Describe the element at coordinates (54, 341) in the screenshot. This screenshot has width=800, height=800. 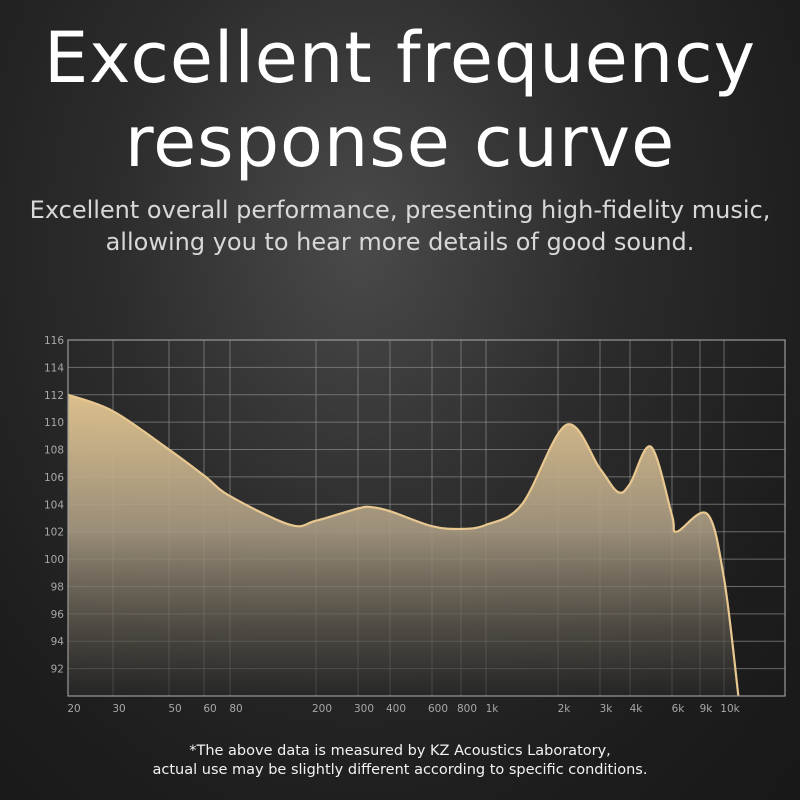
I see `y-tick-label: 116` at that location.